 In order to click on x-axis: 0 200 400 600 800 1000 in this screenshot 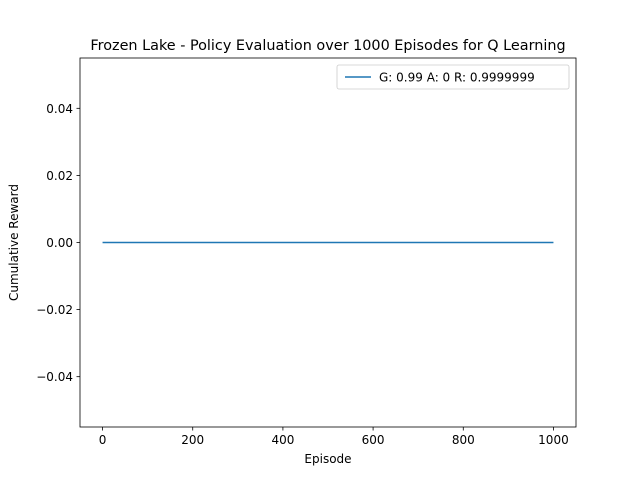, I will do `click(334, 437)`.